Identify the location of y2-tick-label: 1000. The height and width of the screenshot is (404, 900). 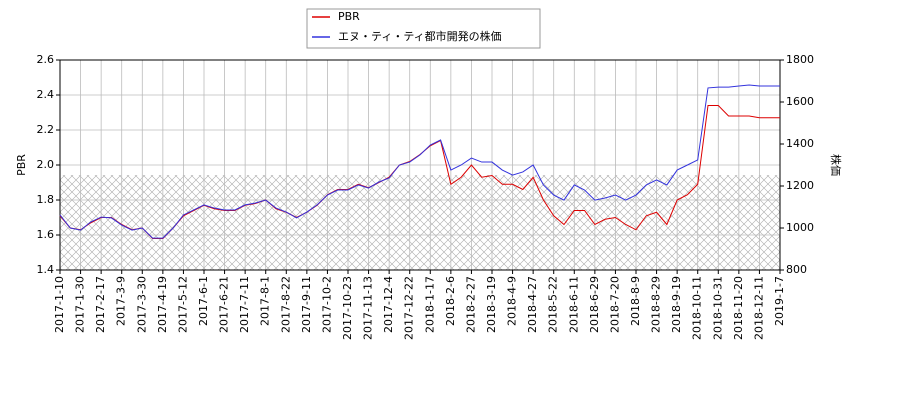
(800, 227).